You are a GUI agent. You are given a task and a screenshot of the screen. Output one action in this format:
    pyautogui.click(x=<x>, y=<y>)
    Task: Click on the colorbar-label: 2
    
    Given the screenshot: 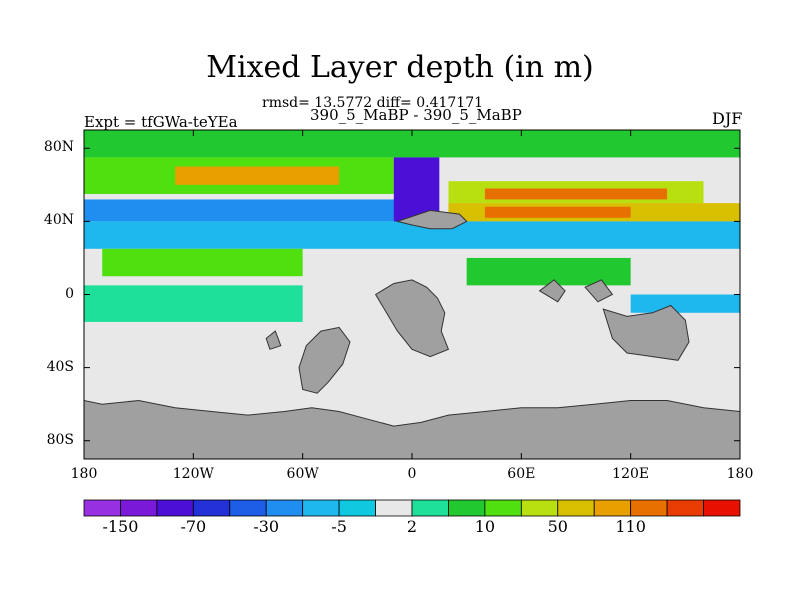 What is the action you would take?
    pyautogui.click(x=412, y=526)
    